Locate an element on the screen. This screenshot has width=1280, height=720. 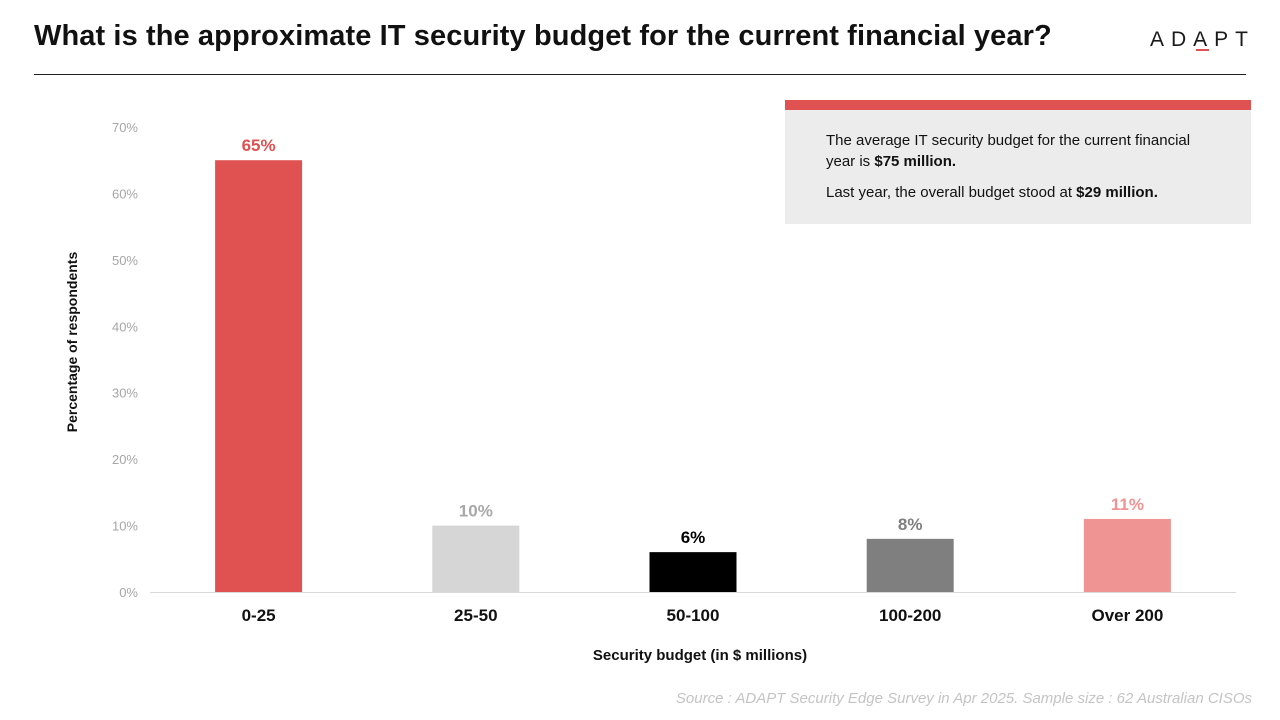
callout-line2-value: $29 million. is located at coordinates (1117, 192).